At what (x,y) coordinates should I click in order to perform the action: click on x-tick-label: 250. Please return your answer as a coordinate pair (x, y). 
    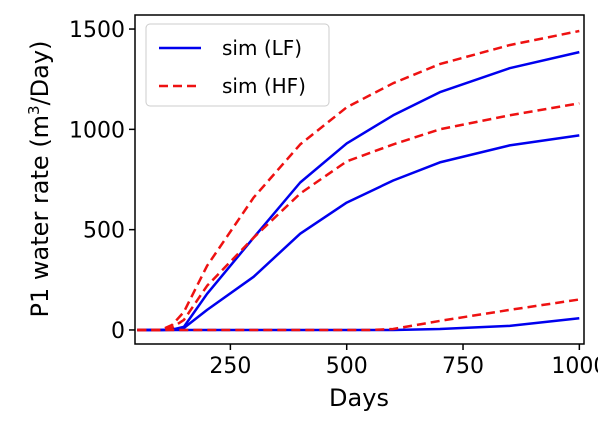
    Looking at the image, I should click on (230, 366).